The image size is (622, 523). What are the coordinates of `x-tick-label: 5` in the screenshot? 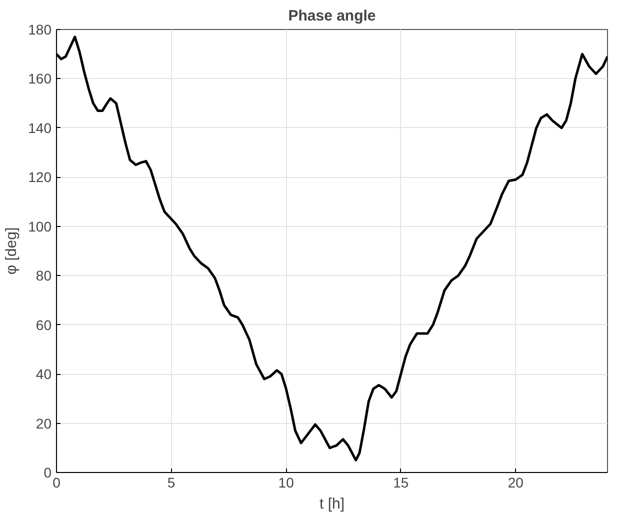 It's located at (171, 482).